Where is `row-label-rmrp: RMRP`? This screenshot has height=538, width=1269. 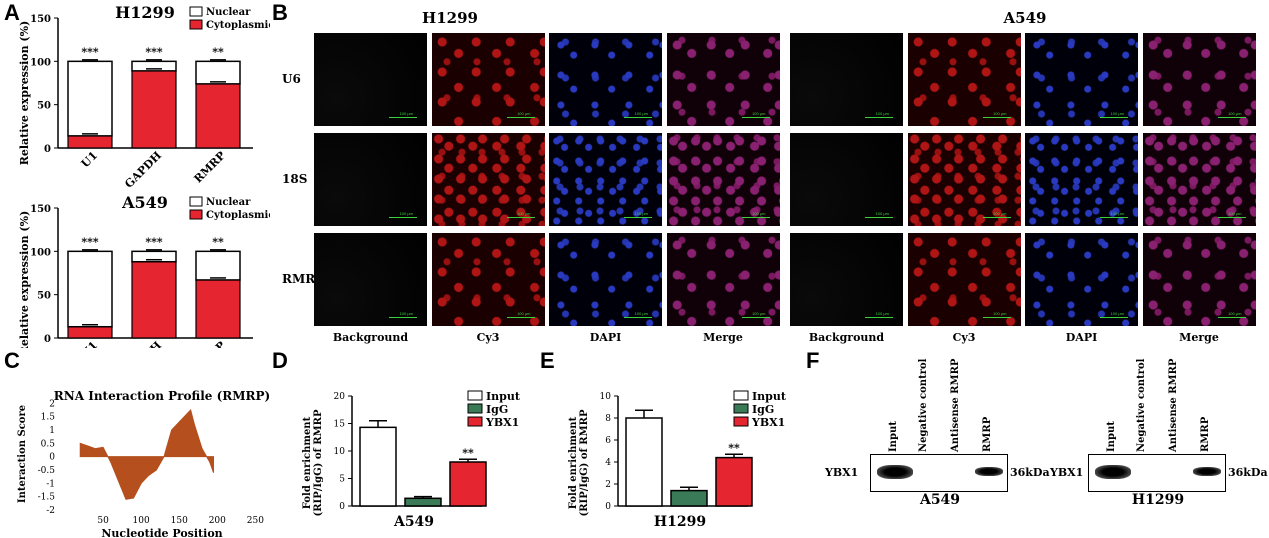
row-label-rmrp: RMRP is located at coordinates (303, 278).